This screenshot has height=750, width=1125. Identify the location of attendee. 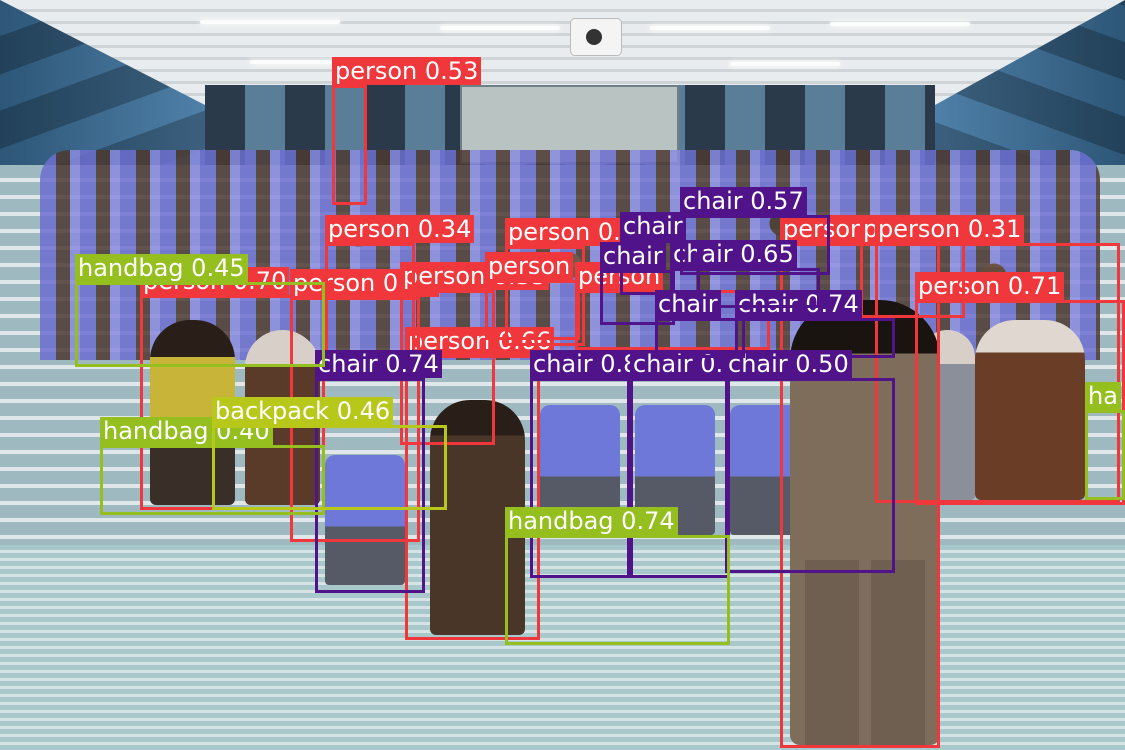
(1030, 410).